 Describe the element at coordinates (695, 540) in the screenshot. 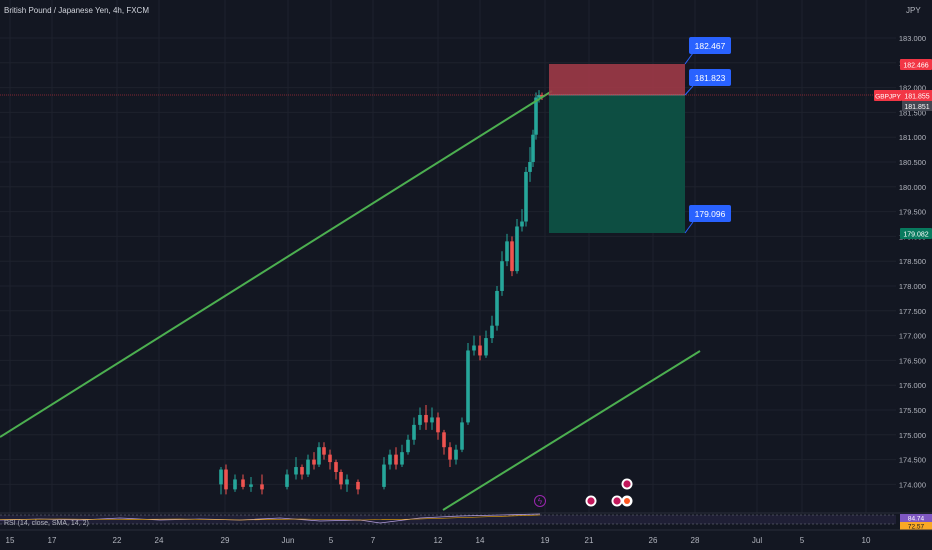

I see `date-tick-label: 28` at that location.